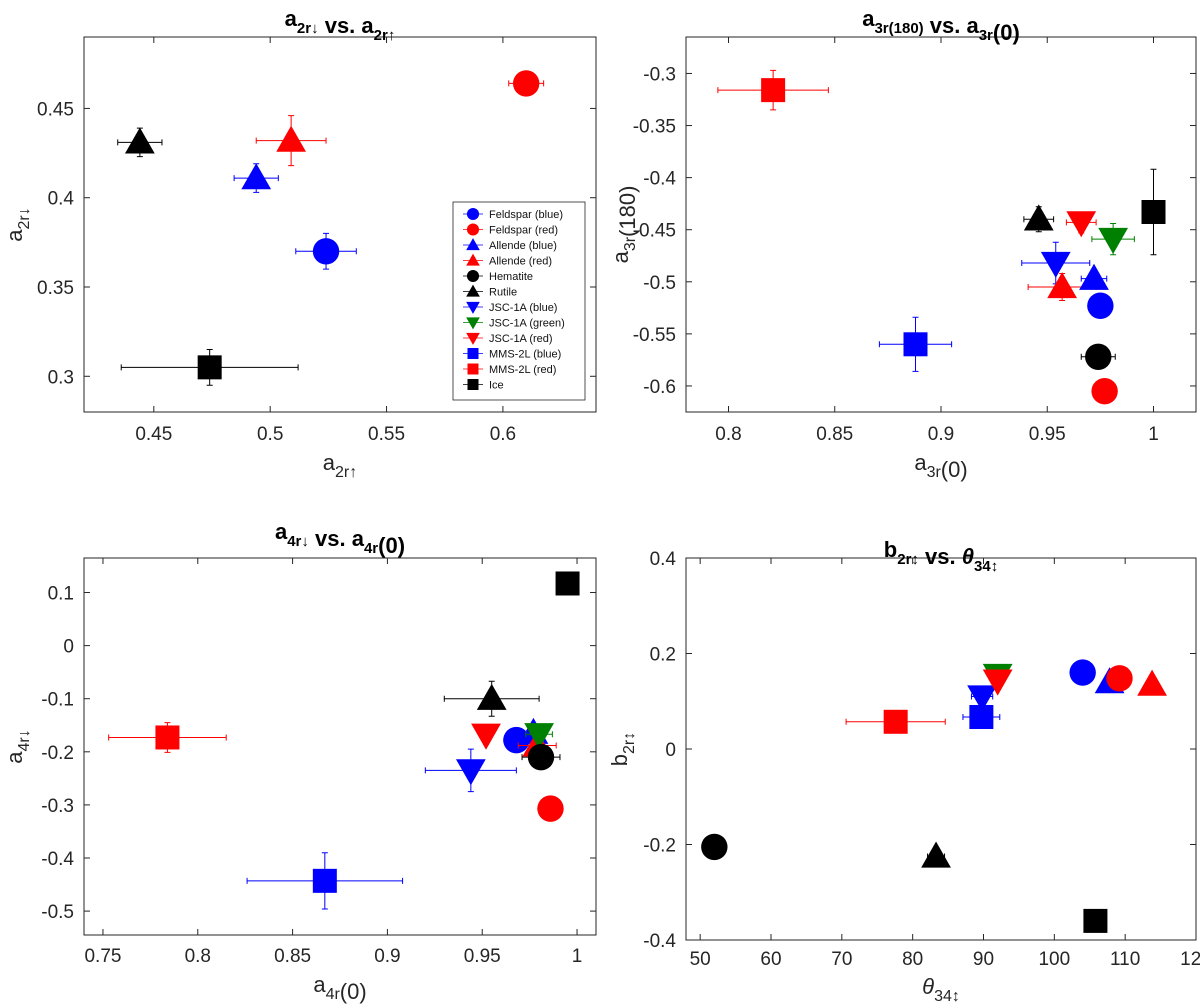 The height and width of the screenshot is (1008, 1200). What do you see at coordinates (503, 293) in the screenshot?
I see `legend-entry: Rutile` at bounding box center [503, 293].